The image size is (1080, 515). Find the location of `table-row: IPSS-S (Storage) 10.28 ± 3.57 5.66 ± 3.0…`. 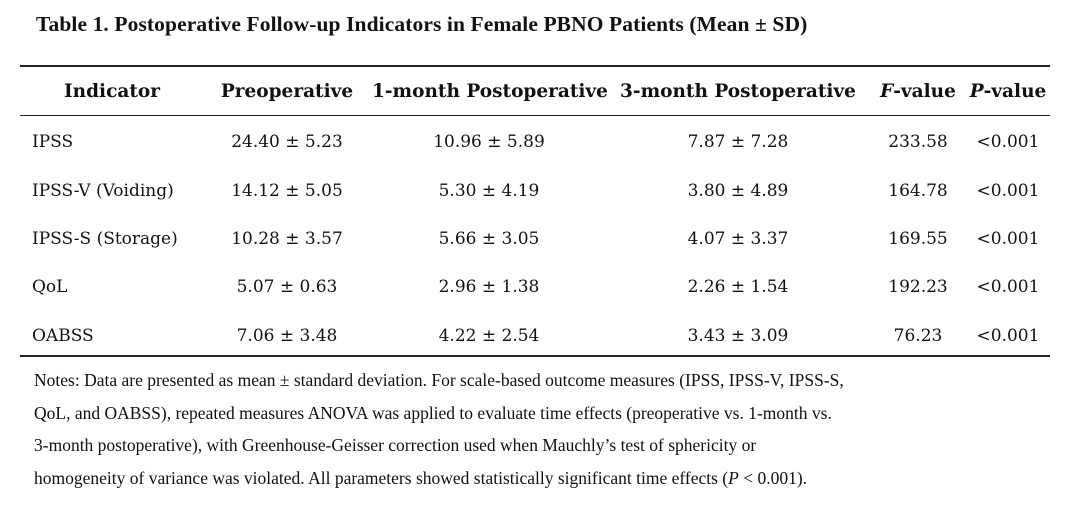

table-row: IPSS-S (Storage) 10.28 ± 3.57 5.66 ± 3.0… is located at coordinates (535, 239).